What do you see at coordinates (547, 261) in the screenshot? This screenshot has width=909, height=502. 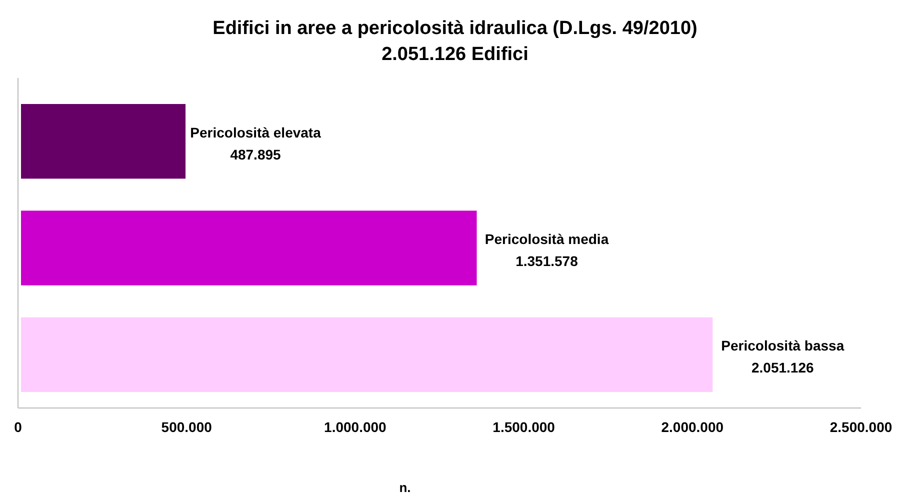 I see `data-label: 1.351.578` at bounding box center [547, 261].